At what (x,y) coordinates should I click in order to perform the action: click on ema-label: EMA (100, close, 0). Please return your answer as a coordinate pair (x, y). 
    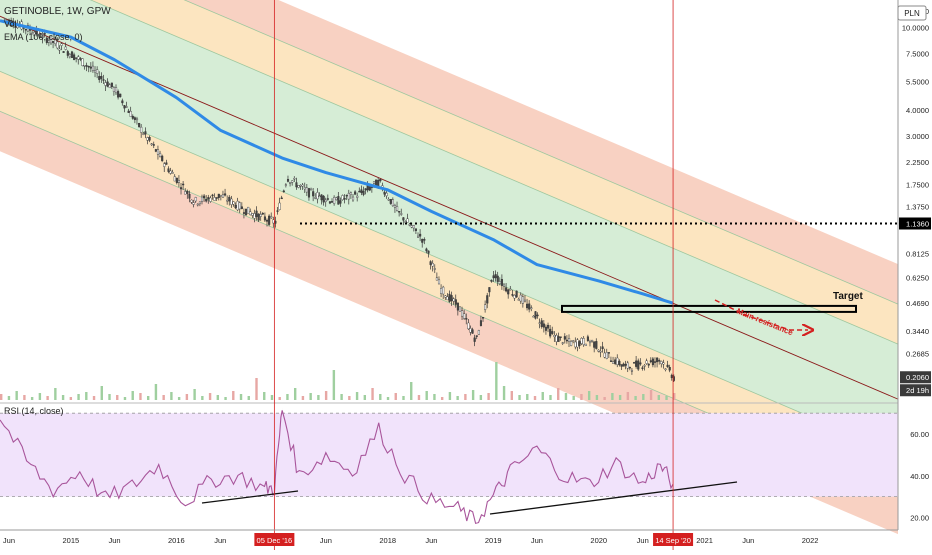
    Looking at the image, I should click on (43, 37).